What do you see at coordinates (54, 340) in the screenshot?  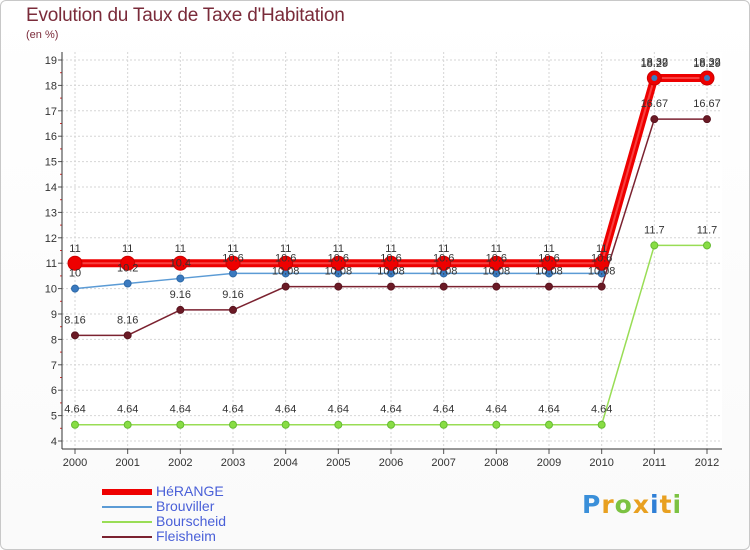 I see `y-tick-label: 8` at bounding box center [54, 340].